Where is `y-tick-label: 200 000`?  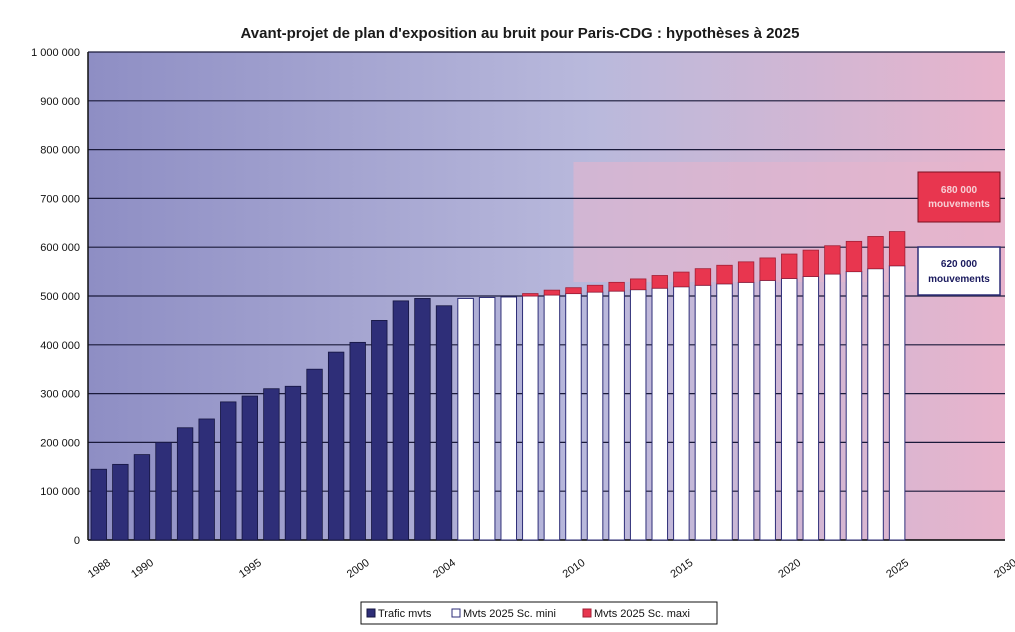
y-tick-label: 200 000 is located at coordinates (60, 443).